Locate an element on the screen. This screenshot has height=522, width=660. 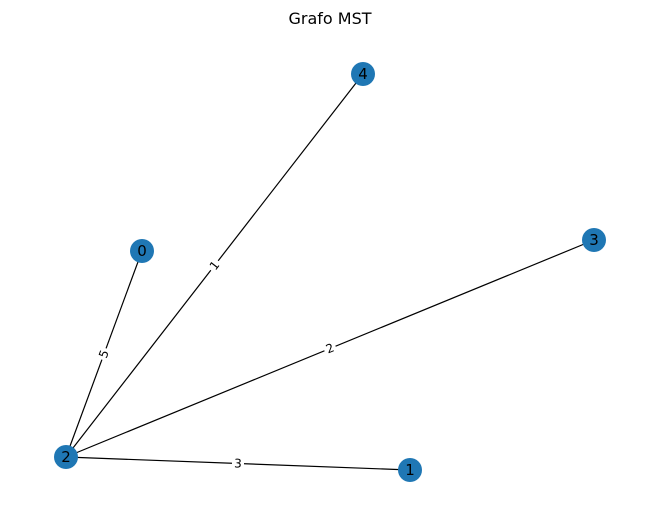
edge-label-group-2-3: 2 is located at coordinates (330, 348).